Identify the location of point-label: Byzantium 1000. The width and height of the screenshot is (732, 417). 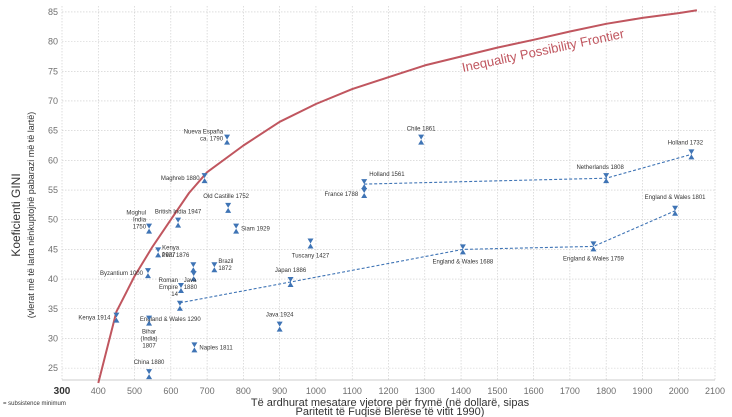
(122, 274).